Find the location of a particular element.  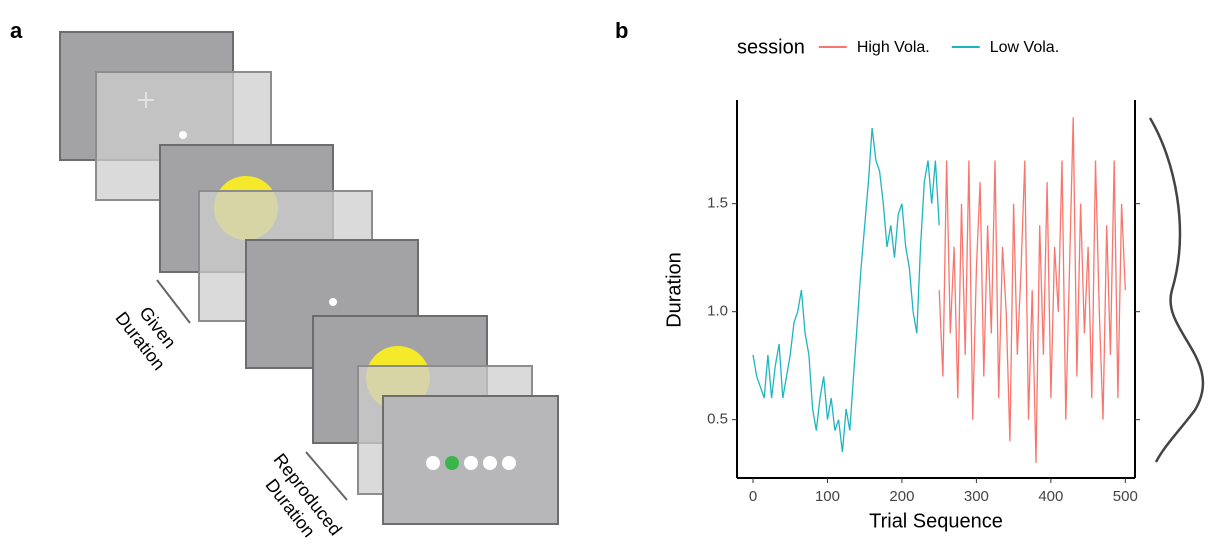

fixation-cross is located at coordinates (146, 100).